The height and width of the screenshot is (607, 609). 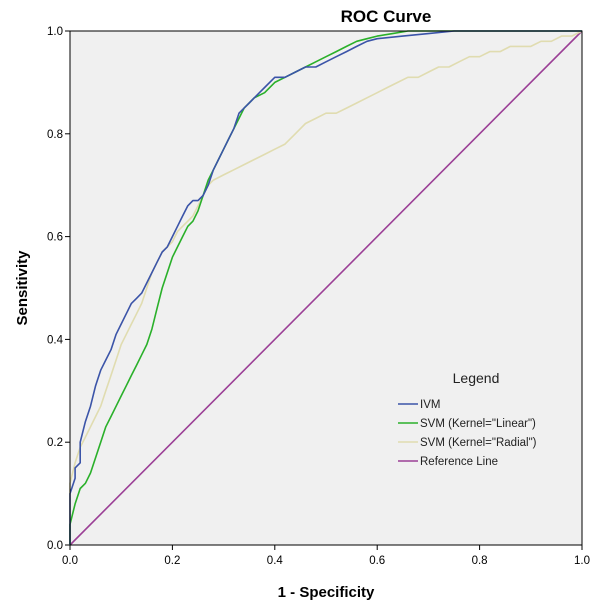 I want to click on y-tick-label: 0.6, so click(x=55, y=238).